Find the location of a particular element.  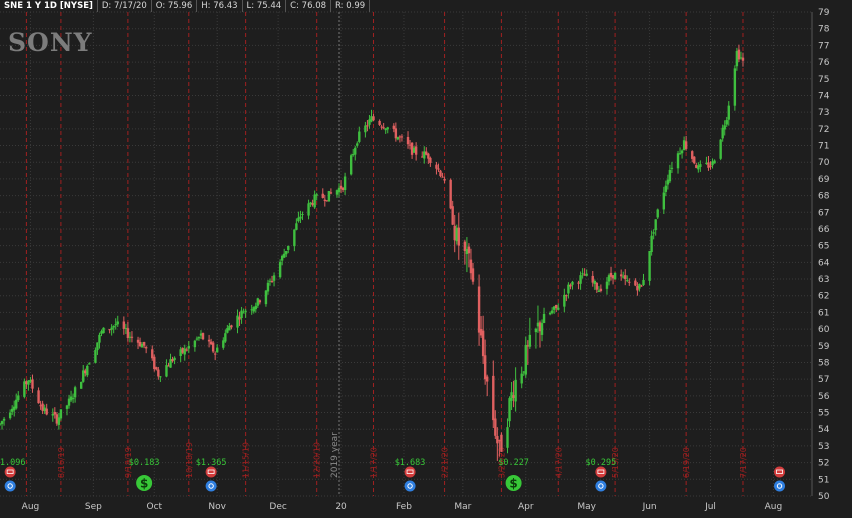

y-tick-label: 65 is located at coordinates (823, 247).